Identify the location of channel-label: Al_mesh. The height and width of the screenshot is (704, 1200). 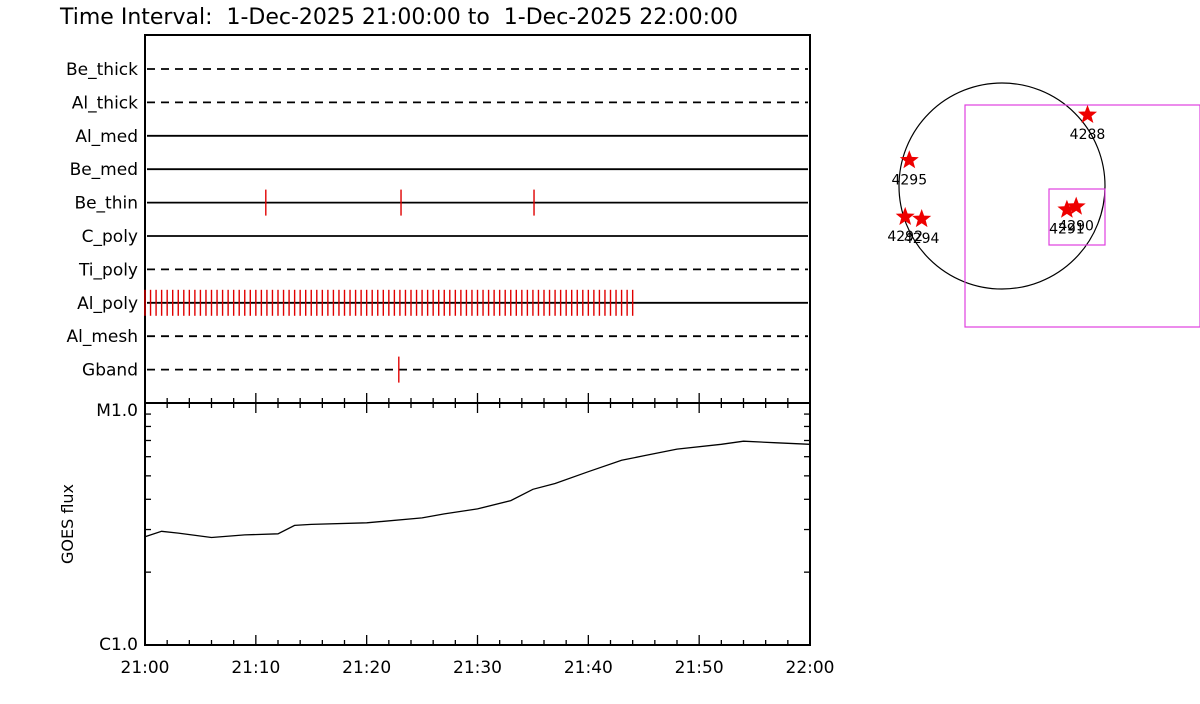
(102, 337).